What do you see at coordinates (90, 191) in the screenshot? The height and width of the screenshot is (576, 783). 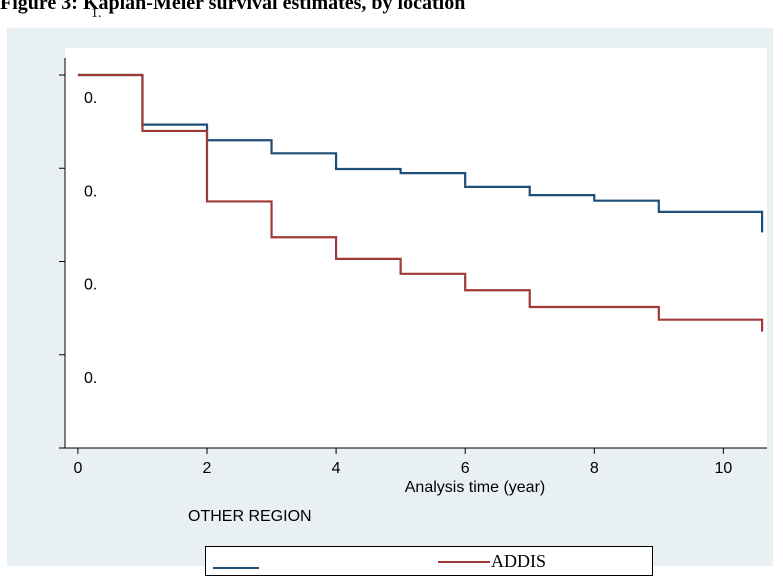 I see `y-tick-label-1: 0.` at bounding box center [90, 191].